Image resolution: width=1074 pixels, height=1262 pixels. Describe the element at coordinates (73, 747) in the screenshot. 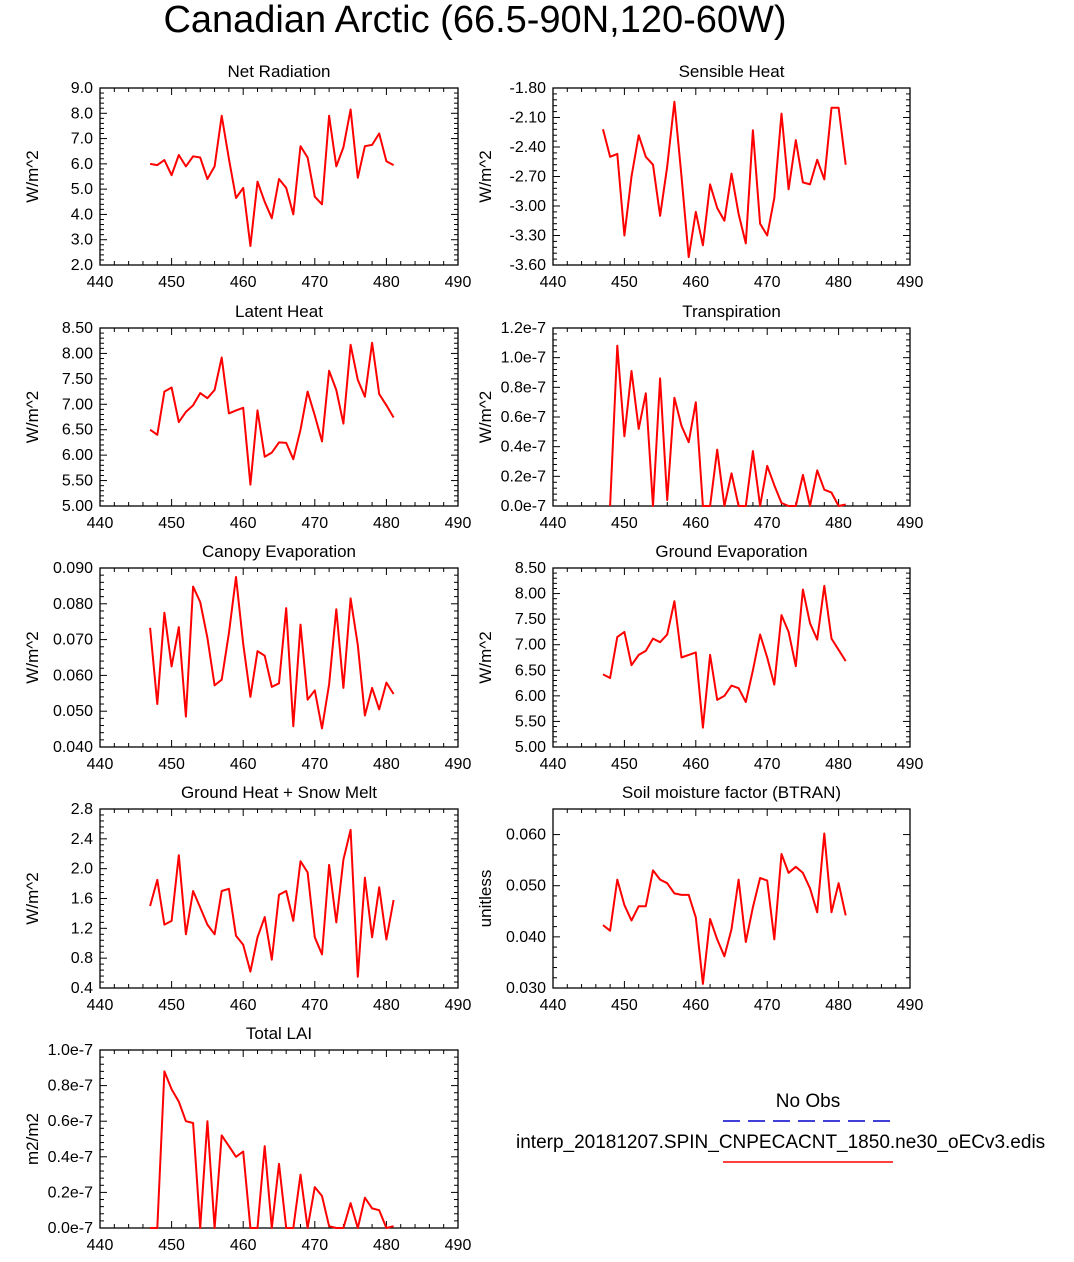

I see `y-tick-label: 0.040` at that location.